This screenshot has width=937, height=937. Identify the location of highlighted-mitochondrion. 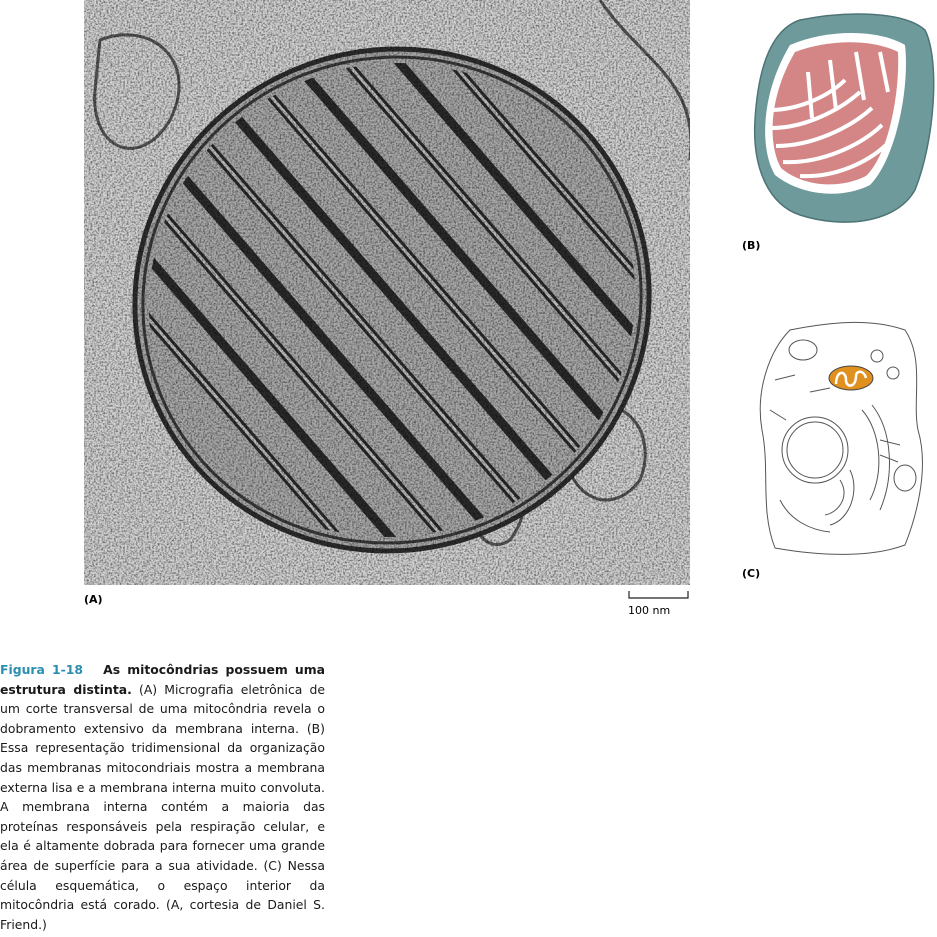
(851, 378).